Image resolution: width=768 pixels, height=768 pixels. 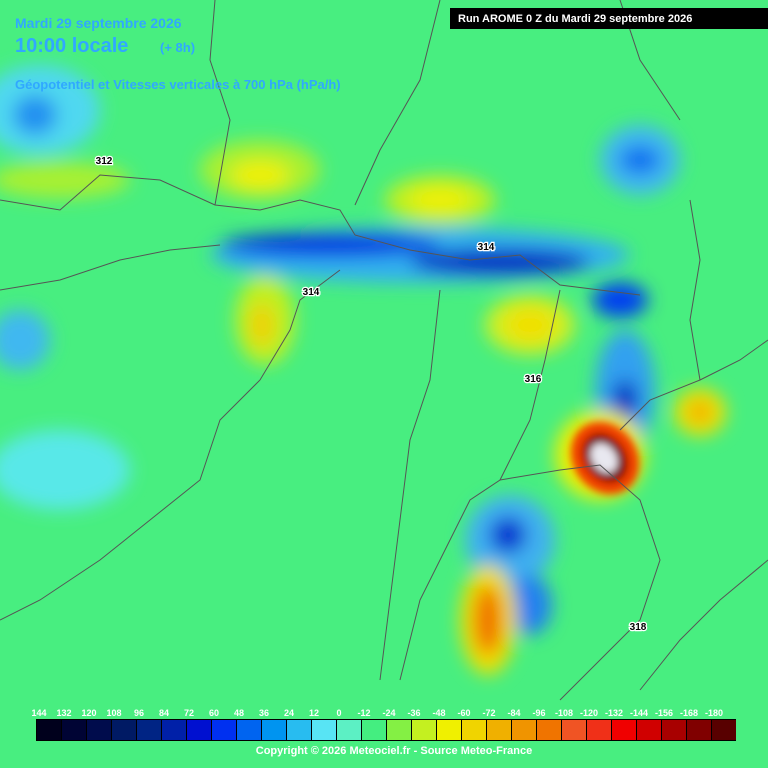 I want to click on colorbar-label: 96, so click(x=139, y=713).